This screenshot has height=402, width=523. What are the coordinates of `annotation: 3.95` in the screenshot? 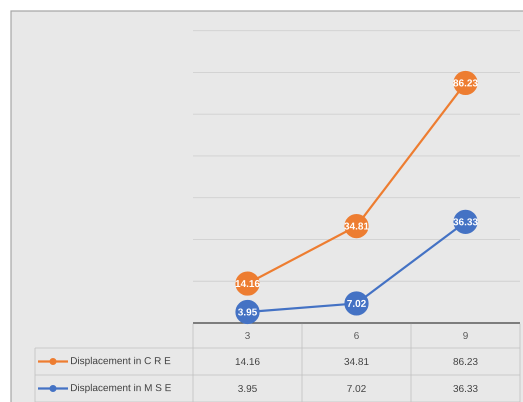 It's located at (247, 312).